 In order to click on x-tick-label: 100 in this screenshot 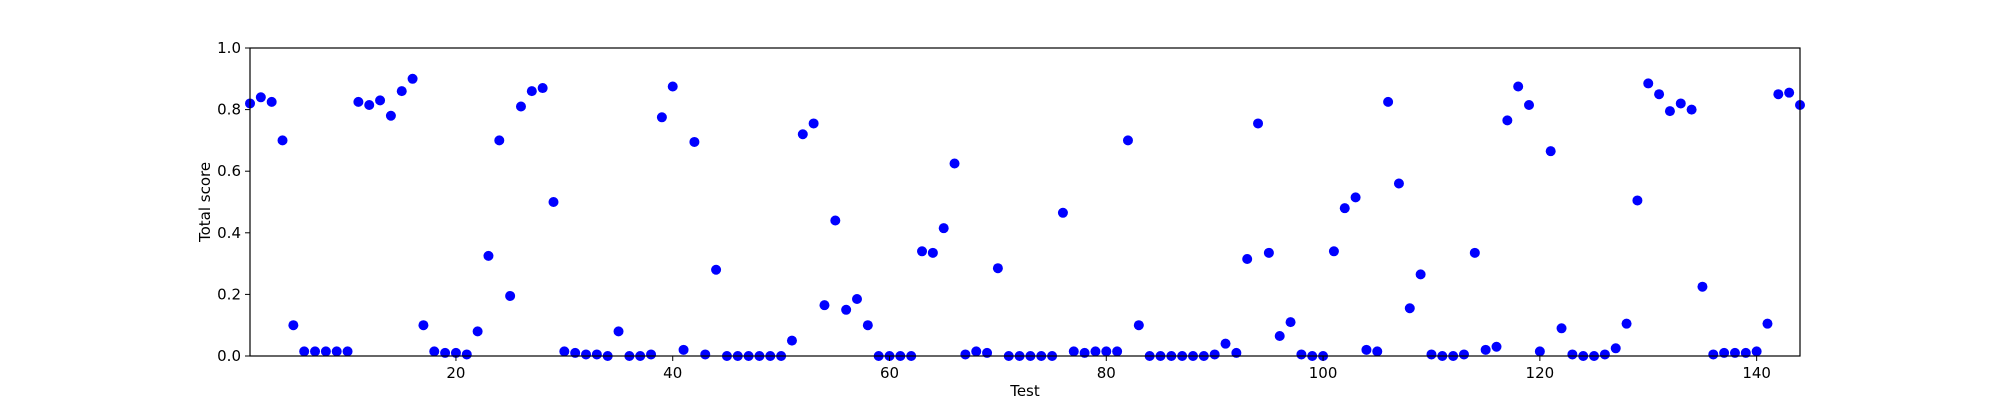, I will do `click(1323, 373)`.